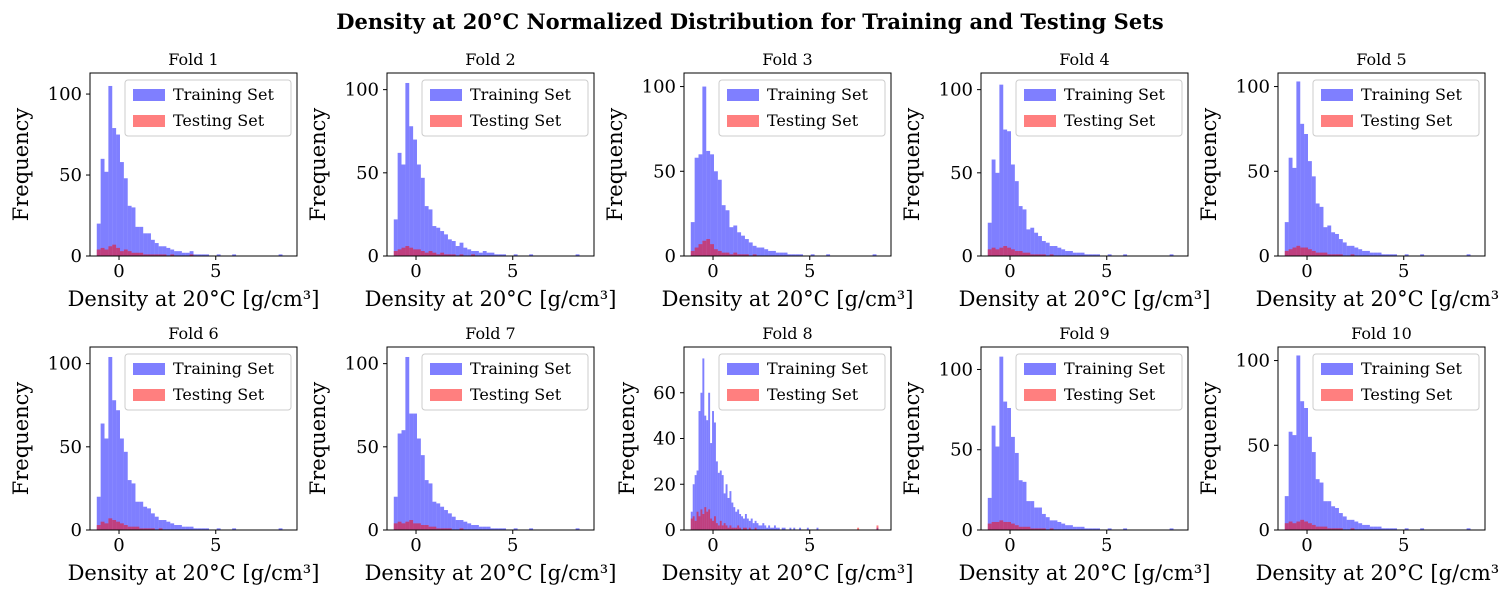 Image resolution: width=1500 pixels, height=600 pixels. Describe the element at coordinates (516, 394) in the screenshot. I see `legend-label-testing: Testing Set` at that location.